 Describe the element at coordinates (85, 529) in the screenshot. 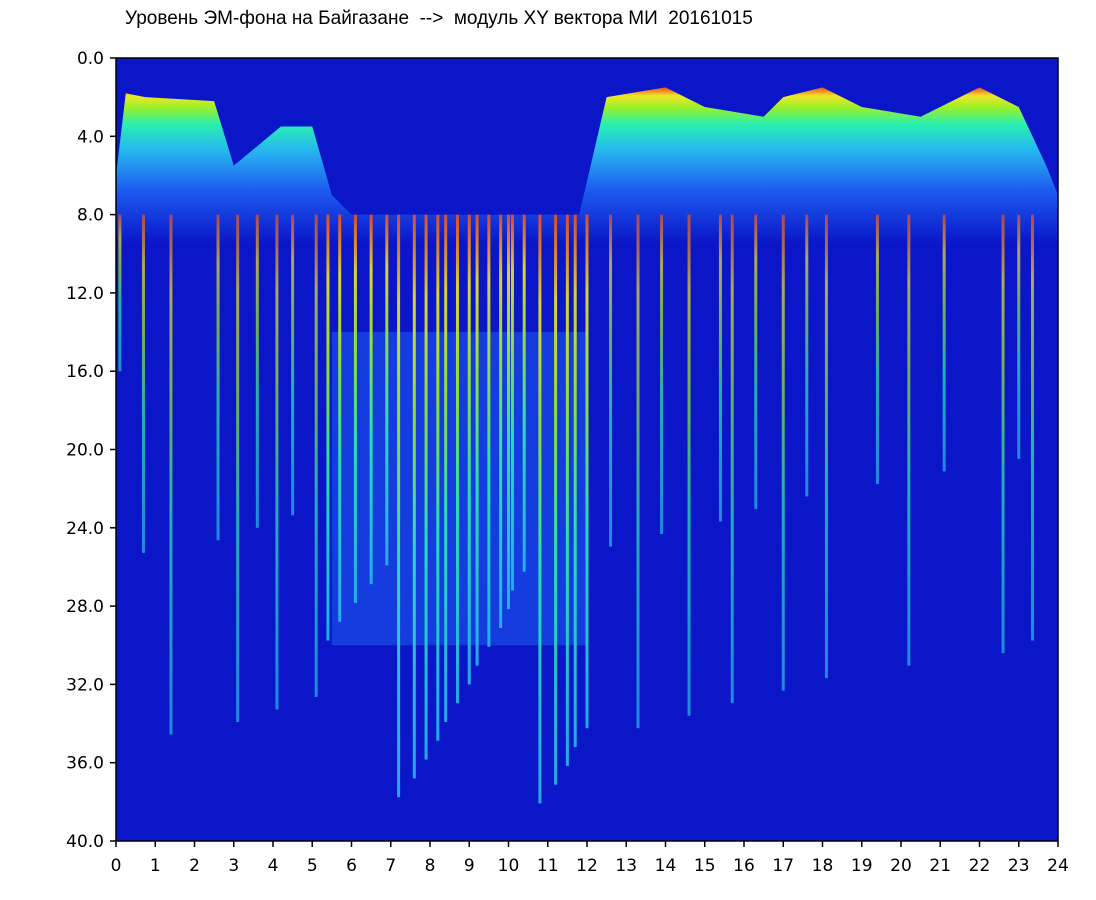

I see `y-tick-label: 24.0` at that location.